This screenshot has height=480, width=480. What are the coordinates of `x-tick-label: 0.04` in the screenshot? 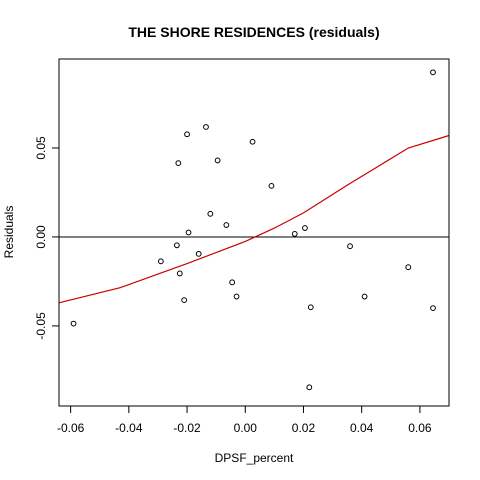 It's located at (362, 428).